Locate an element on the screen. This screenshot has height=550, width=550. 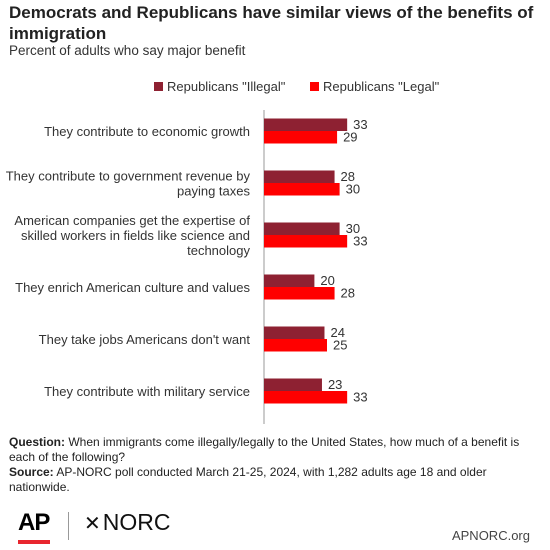
category-label-line: They contribute to government revenue by is located at coordinates (128, 176).